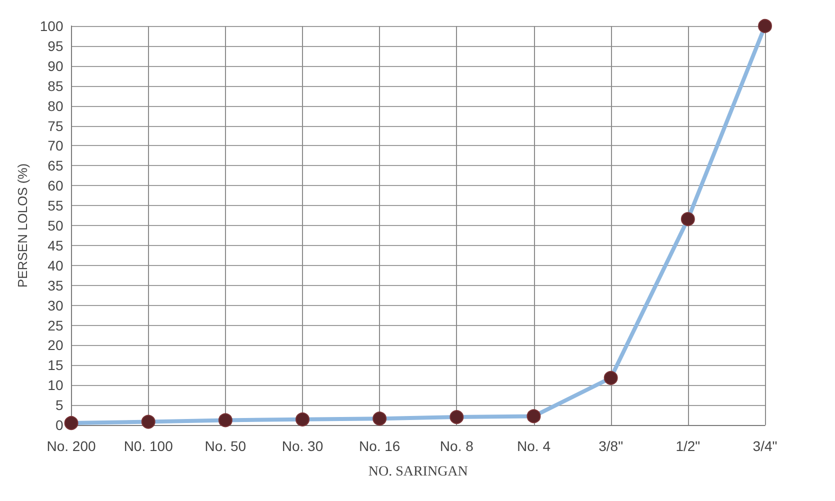 This screenshot has width=835, height=501. Describe the element at coordinates (379, 446) in the screenshot. I see `x-tick-label: No. 16` at that location.